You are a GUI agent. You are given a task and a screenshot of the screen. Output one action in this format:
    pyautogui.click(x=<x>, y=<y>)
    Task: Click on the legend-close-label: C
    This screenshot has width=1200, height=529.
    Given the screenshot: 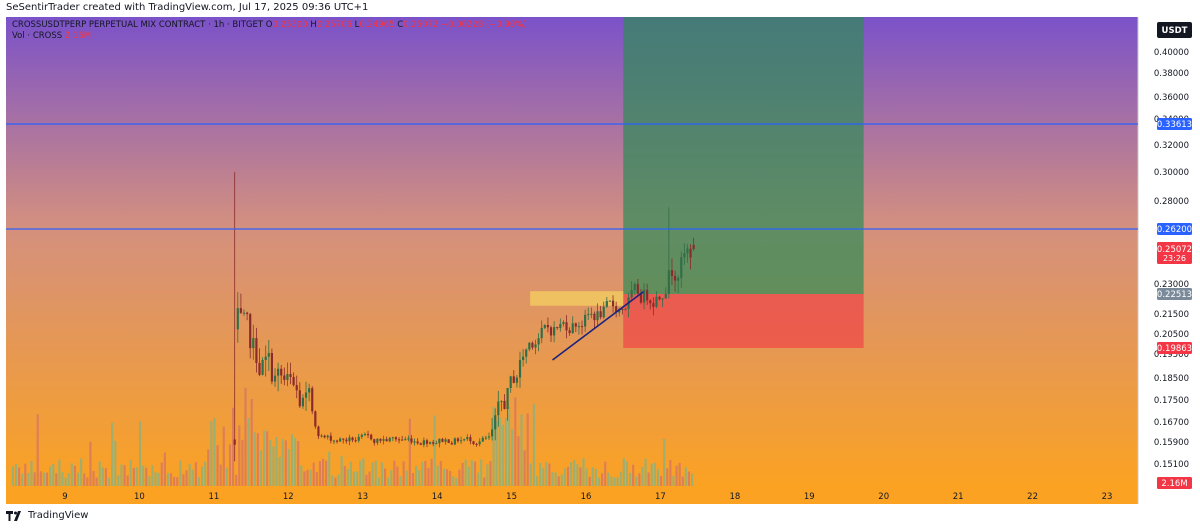 What is the action you would take?
    pyautogui.click(x=400, y=25)
    